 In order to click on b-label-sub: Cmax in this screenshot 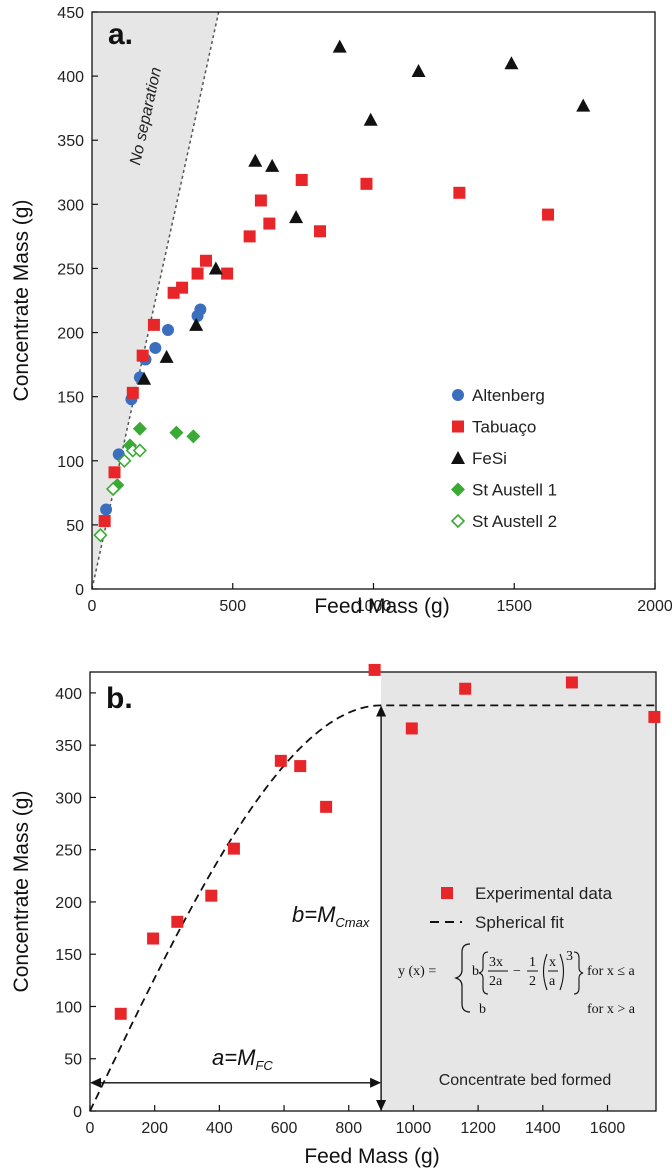, I will do `click(352, 922)`.